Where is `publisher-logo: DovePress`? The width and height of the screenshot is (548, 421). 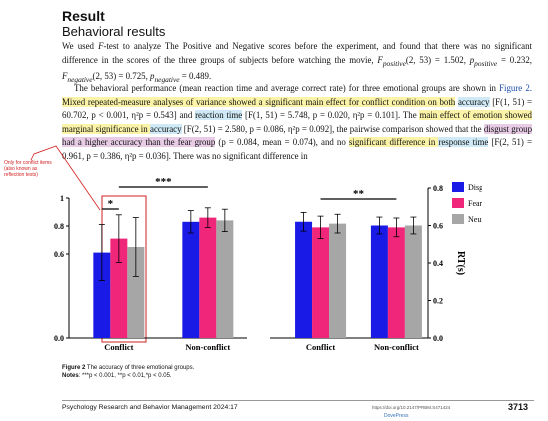 publisher-logo: DovePress is located at coordinates (396, 416).